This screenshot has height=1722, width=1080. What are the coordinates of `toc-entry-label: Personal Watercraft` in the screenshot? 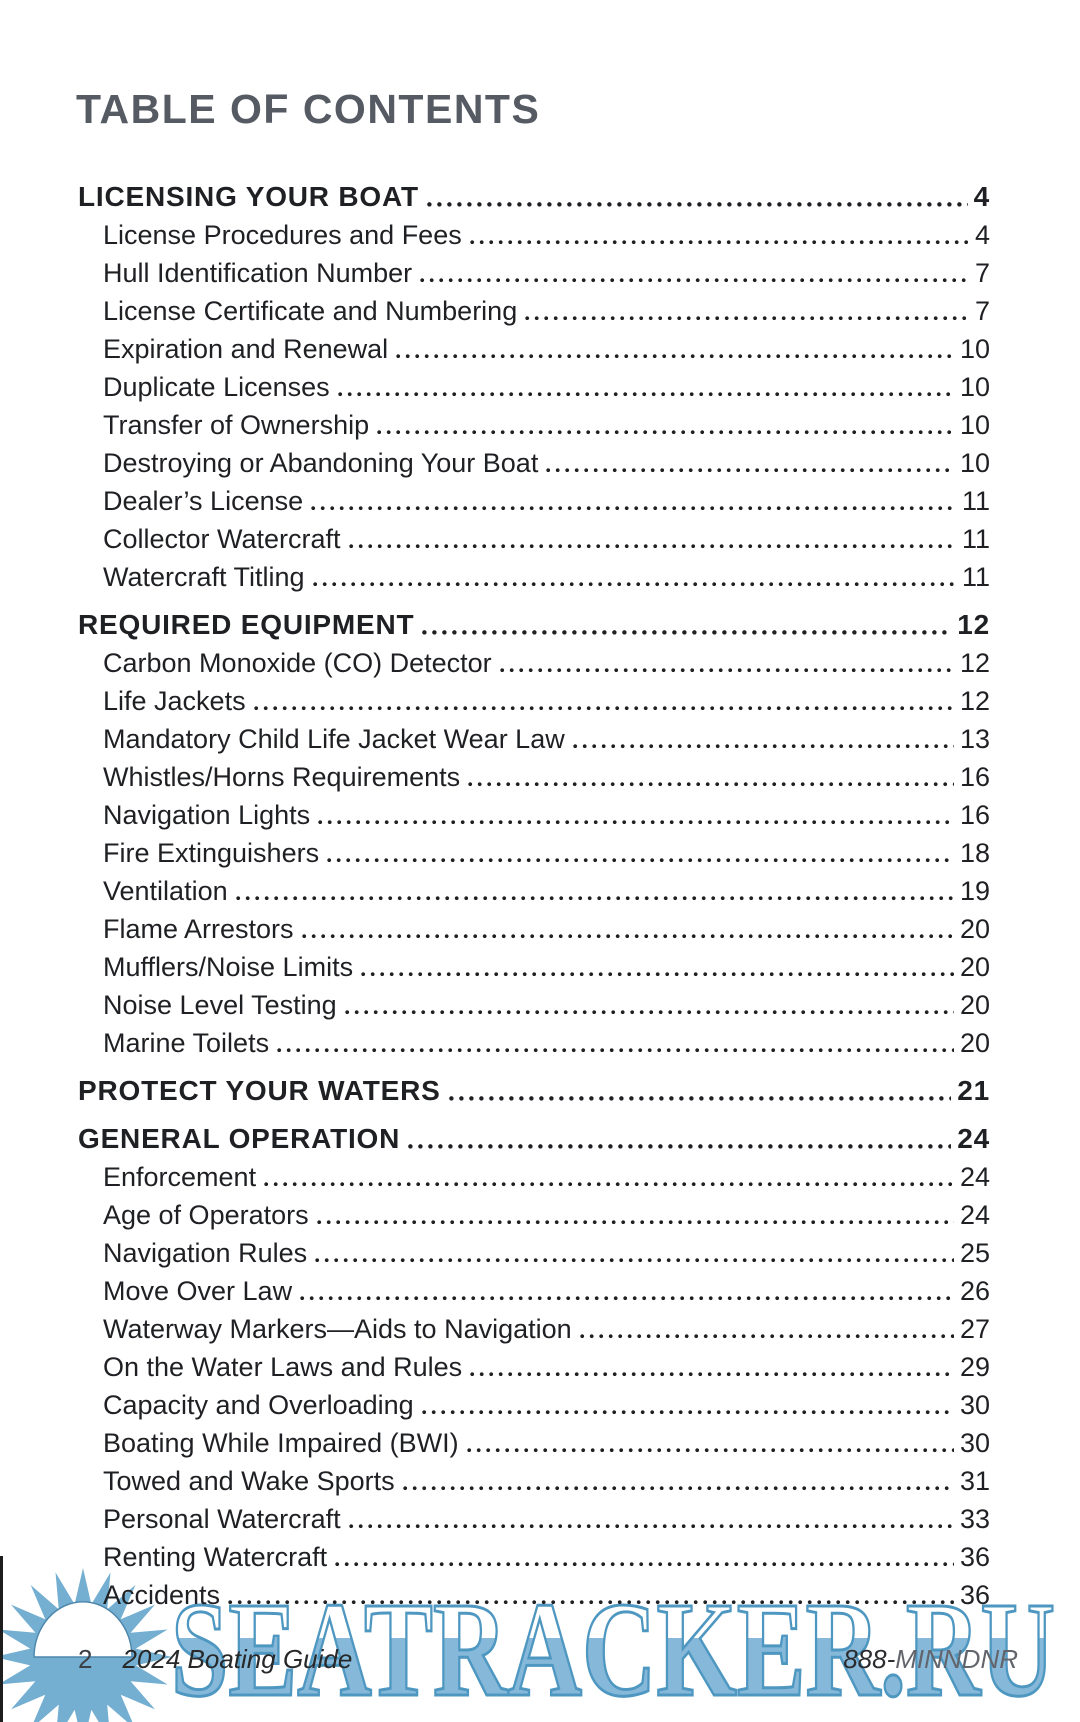 It's located at (222, 1519).